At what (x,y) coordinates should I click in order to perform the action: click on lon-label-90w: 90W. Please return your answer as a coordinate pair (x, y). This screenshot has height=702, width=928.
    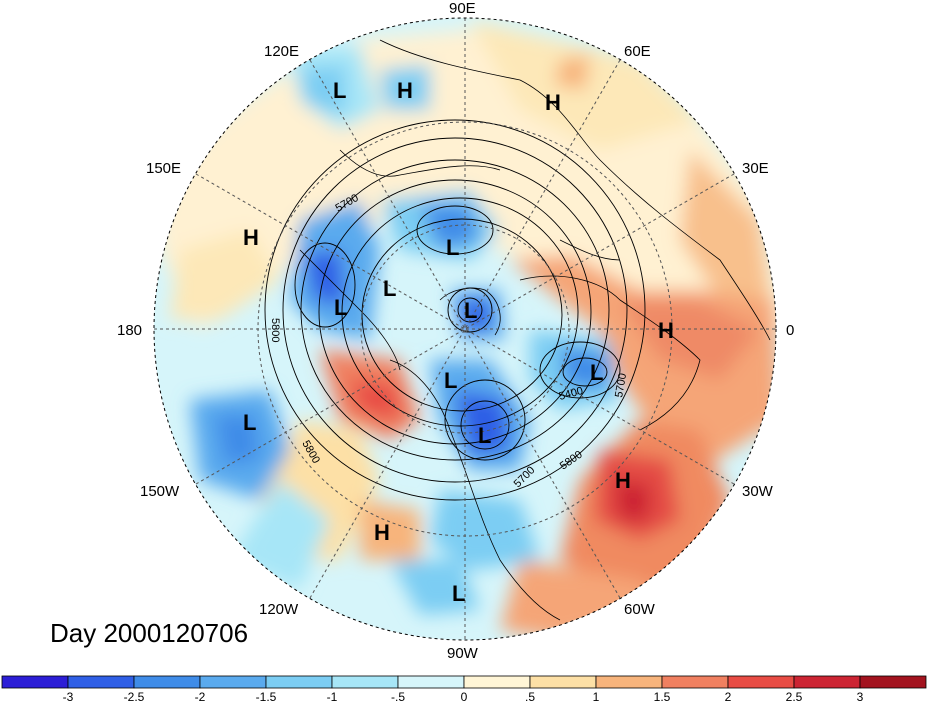
    Looking at the image, I should click on (463, 653).